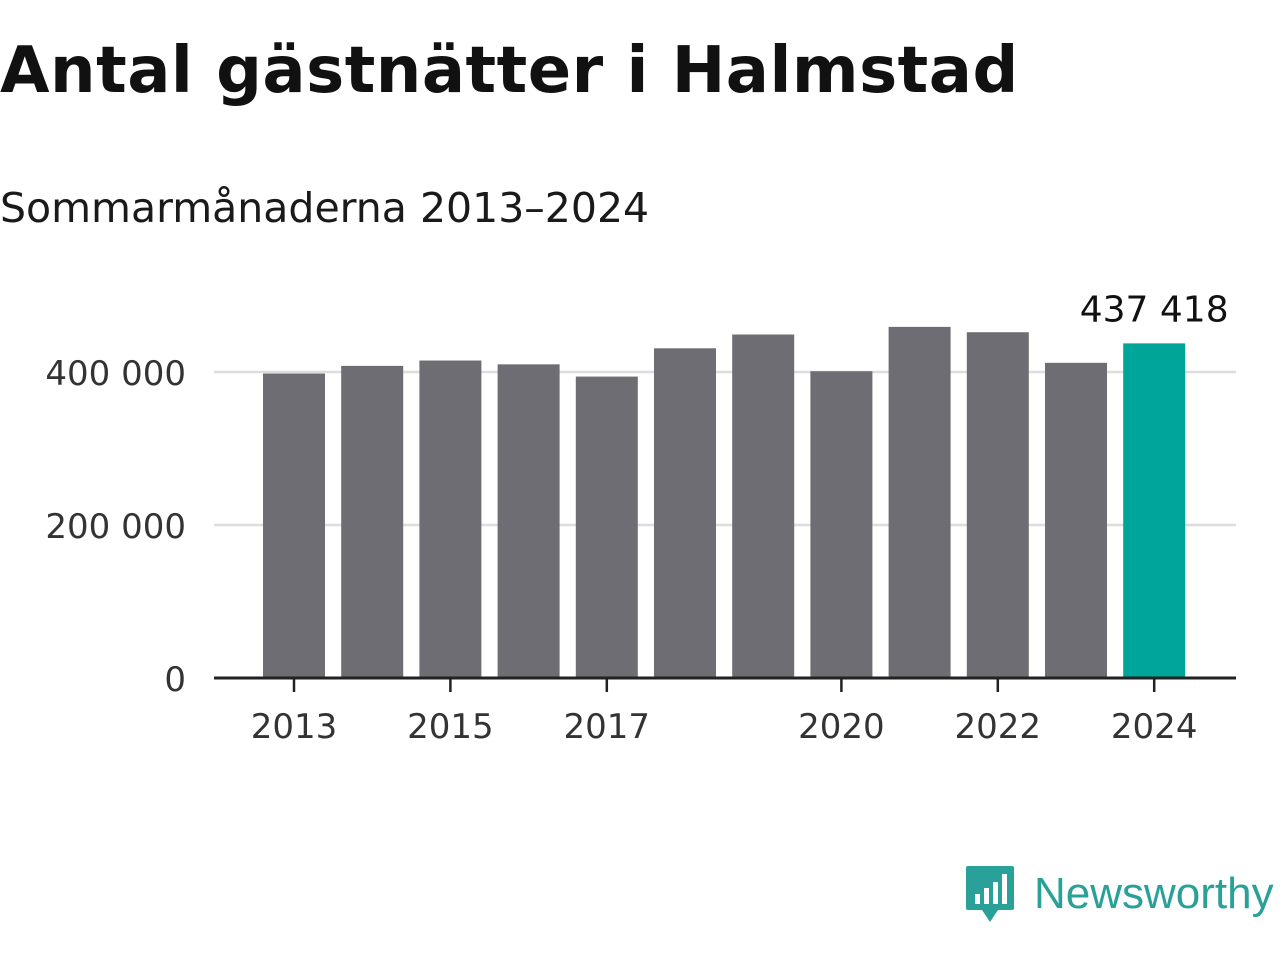 The image size is (1280, 960). Describe the element at coordinates (1076, 520) in the screenshot. I see `bar-2023` at that location.